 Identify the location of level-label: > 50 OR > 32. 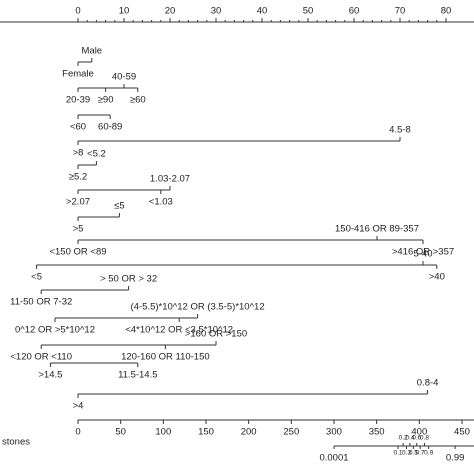
(128, 279).